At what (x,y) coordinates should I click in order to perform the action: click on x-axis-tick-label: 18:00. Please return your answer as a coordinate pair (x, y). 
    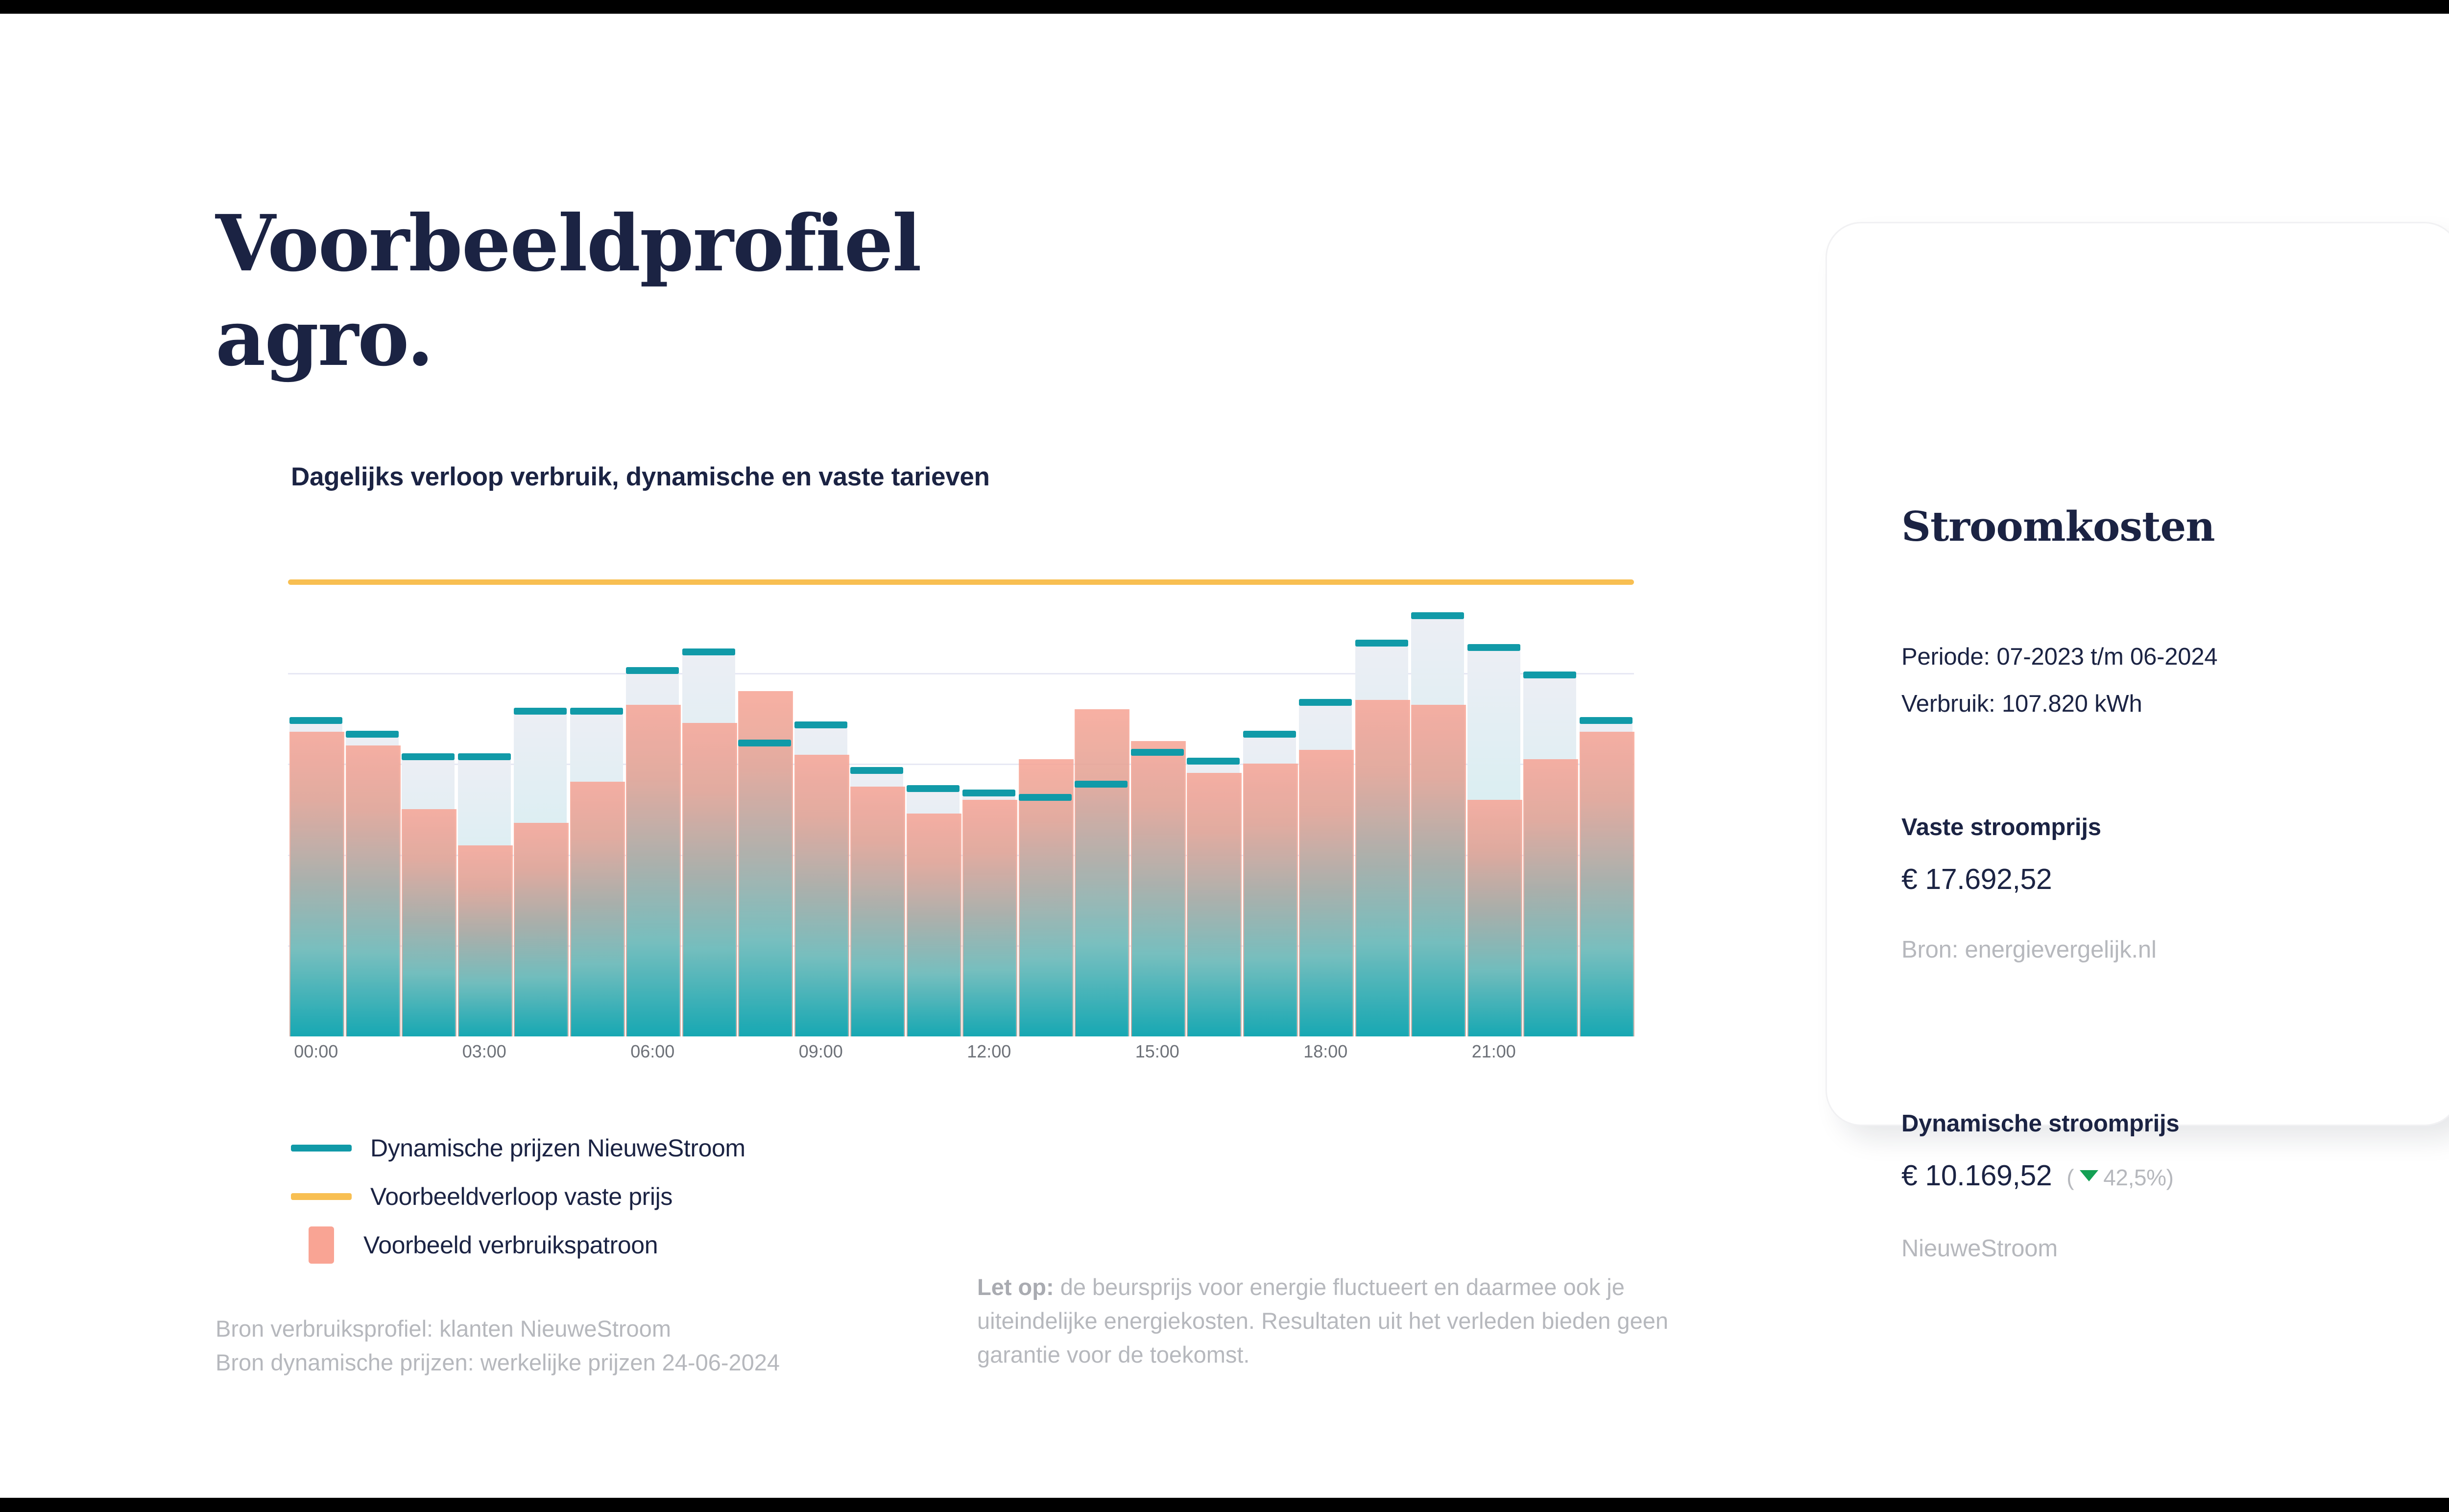
    Looking at the image, I should click on (1325, 1051).